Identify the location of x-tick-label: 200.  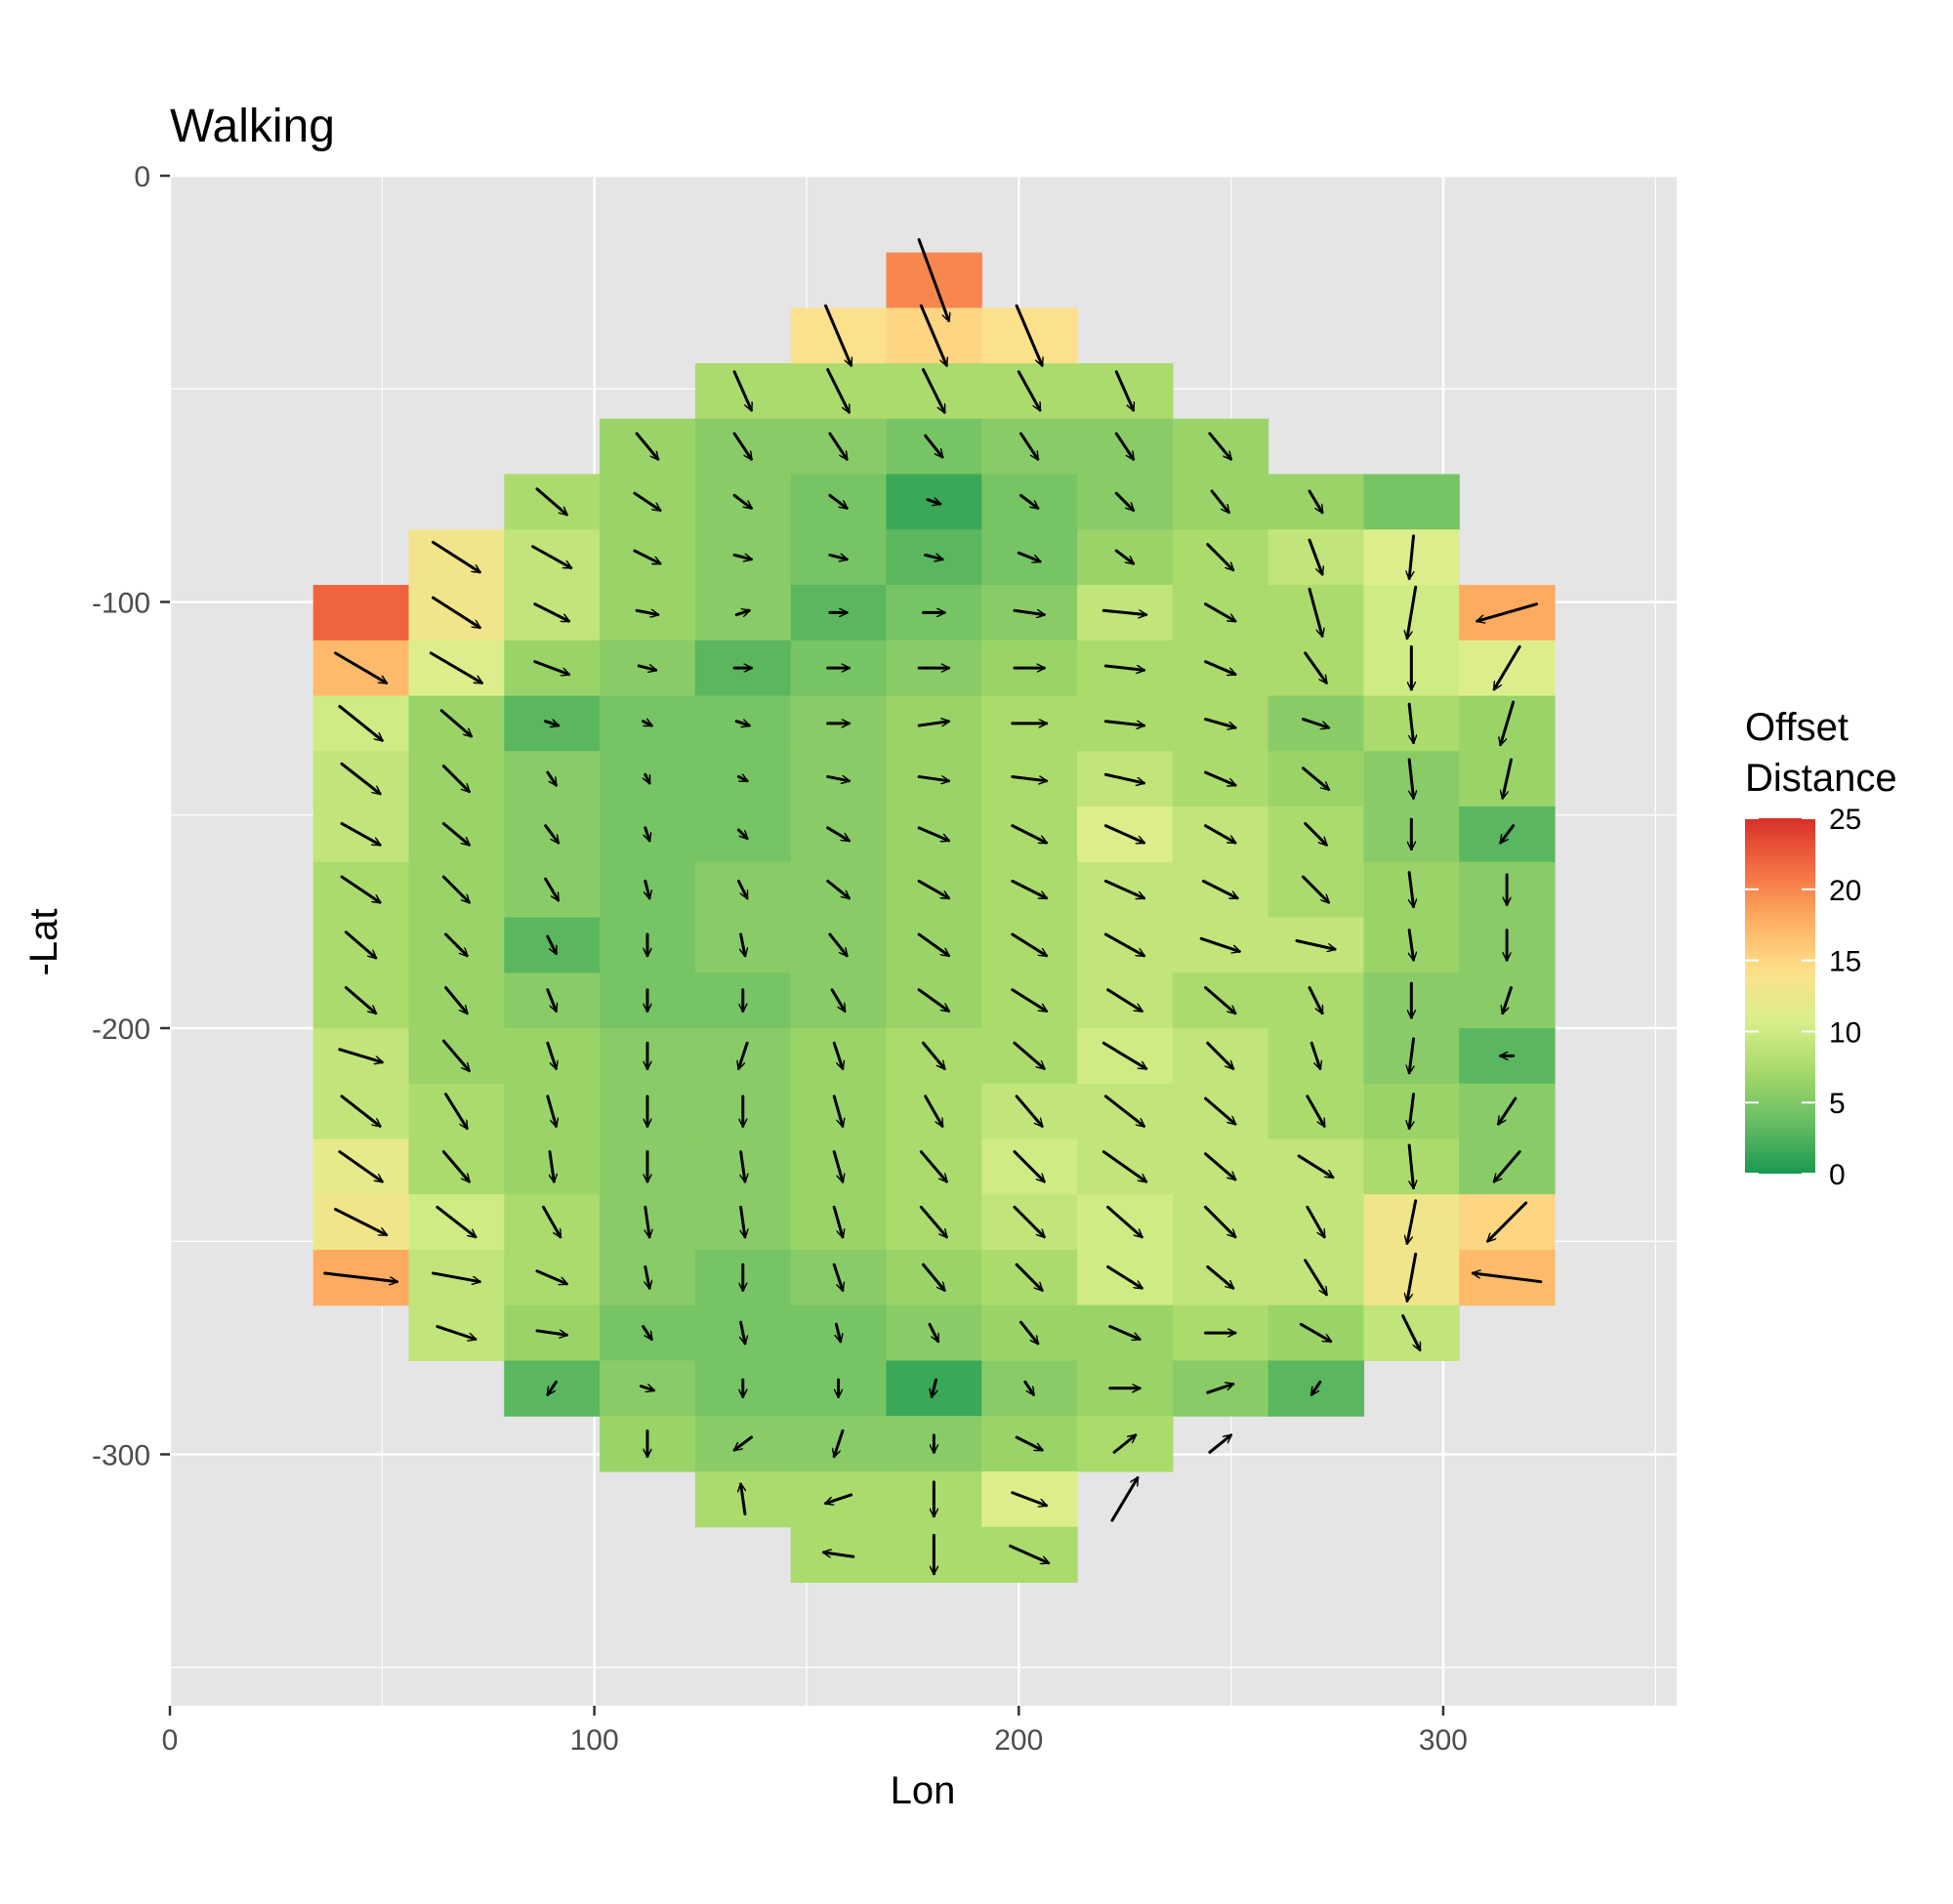
(1018, 1740).